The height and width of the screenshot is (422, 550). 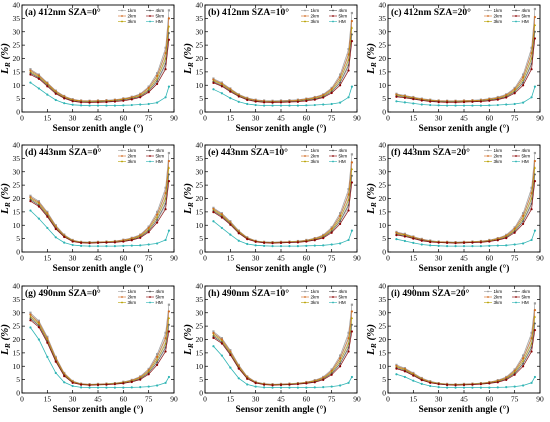 I want to click on series-line-5km, so click(x=283, y=72).